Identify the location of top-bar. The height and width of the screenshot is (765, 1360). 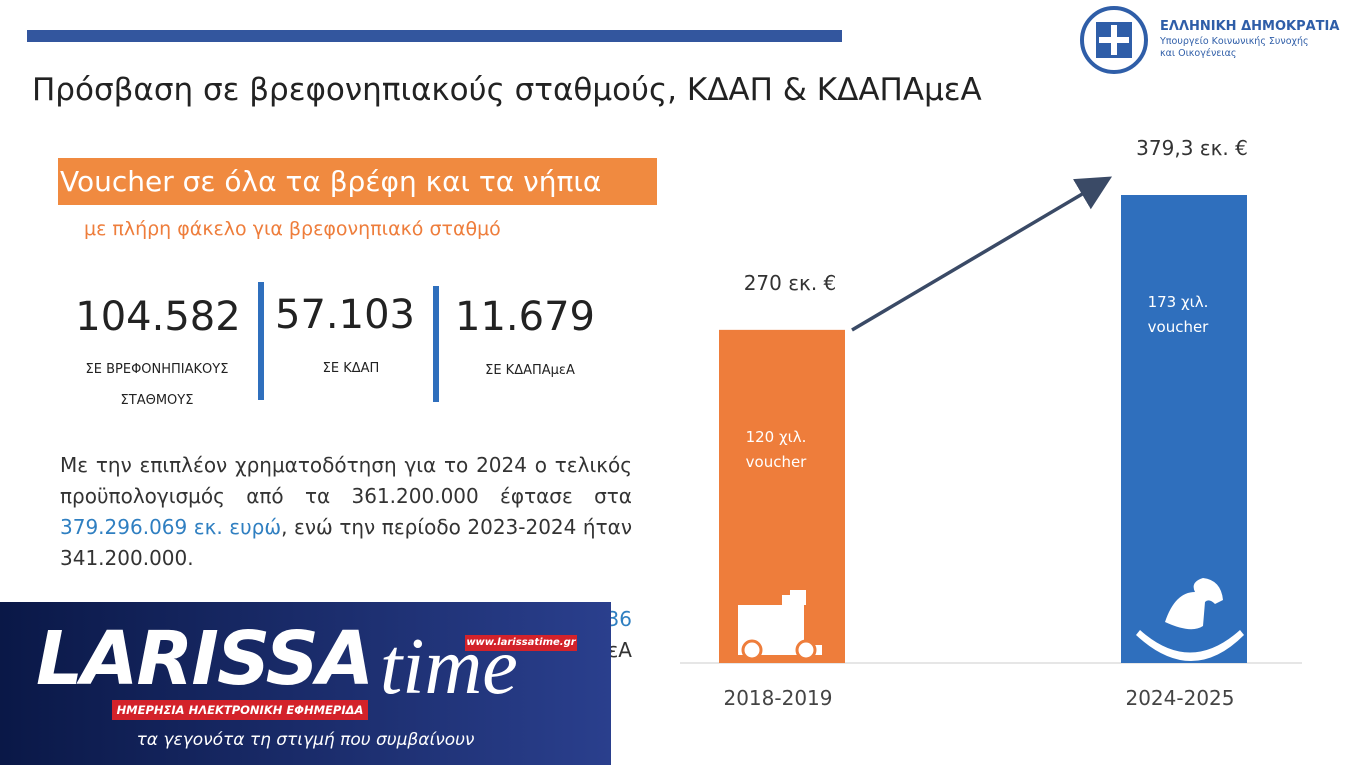
(434, 36).